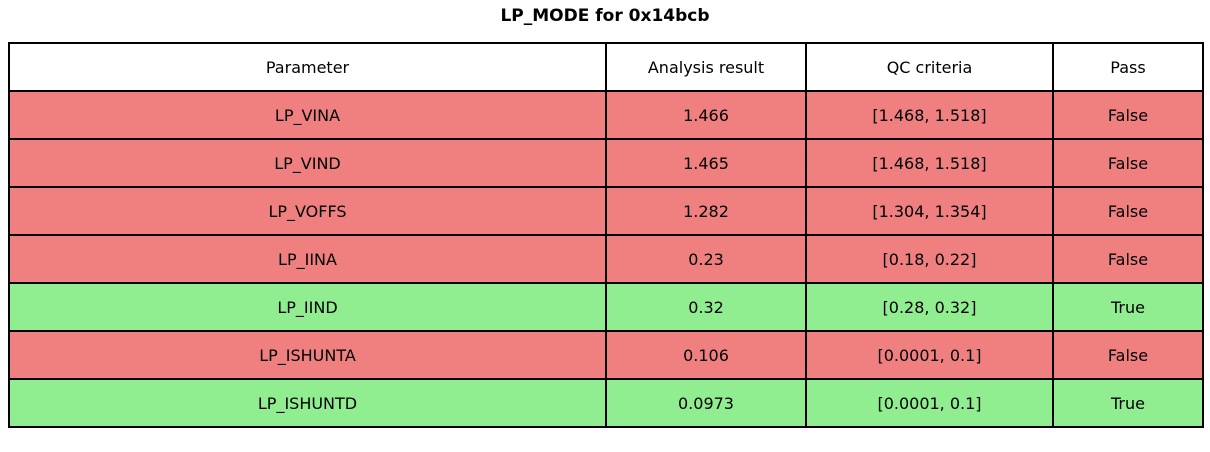 This screenshot has height=452, width=1210. What do you see at coordinates (706, 211) in the screenshot?
I see `cell-result: 1.282` at bounding box center [706, 211].